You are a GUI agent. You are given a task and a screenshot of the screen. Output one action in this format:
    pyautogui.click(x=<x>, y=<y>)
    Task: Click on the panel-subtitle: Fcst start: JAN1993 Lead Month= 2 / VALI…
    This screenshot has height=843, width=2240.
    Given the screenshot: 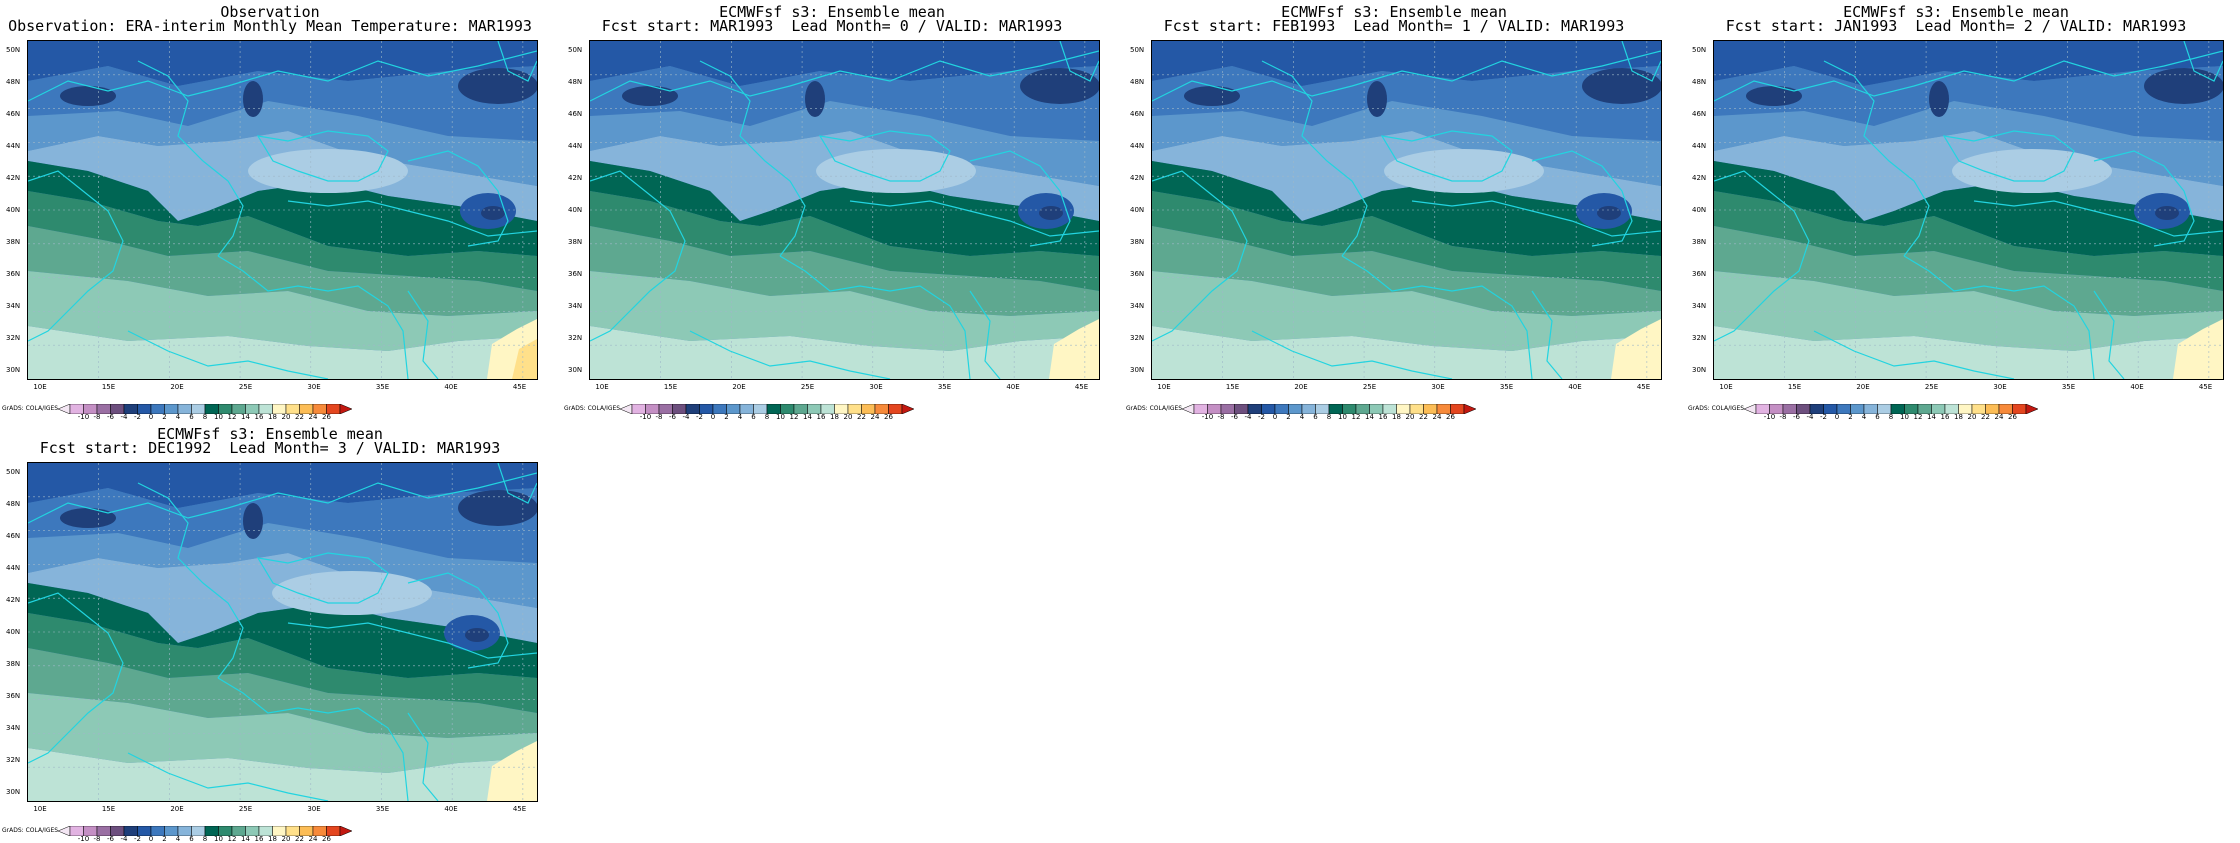 What is the action you would take?
    pyautogui.click(x=1956, y=26)
    